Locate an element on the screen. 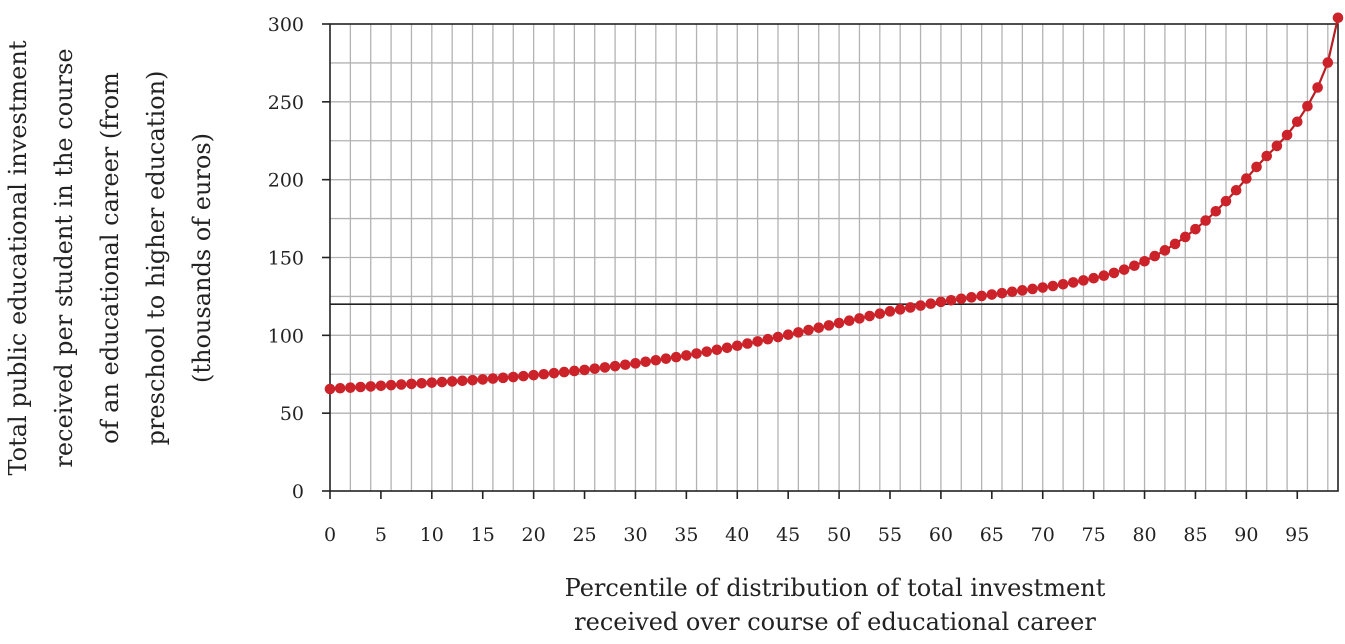  y-axis-title-line: of an educational career (from is located at coordinates (110, 258).